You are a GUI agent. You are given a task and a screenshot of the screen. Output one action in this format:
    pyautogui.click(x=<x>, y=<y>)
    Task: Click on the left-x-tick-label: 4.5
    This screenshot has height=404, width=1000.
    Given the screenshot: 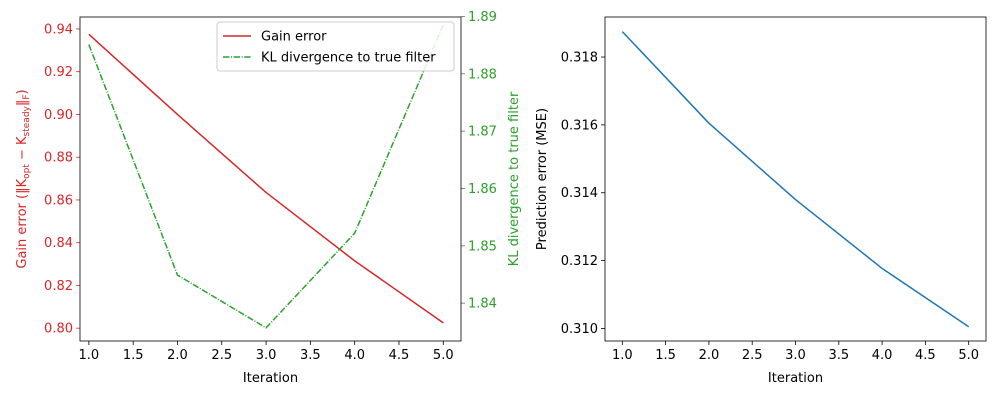 What is the action you would take?
    pyautogui.click(x=399, y=355)
    